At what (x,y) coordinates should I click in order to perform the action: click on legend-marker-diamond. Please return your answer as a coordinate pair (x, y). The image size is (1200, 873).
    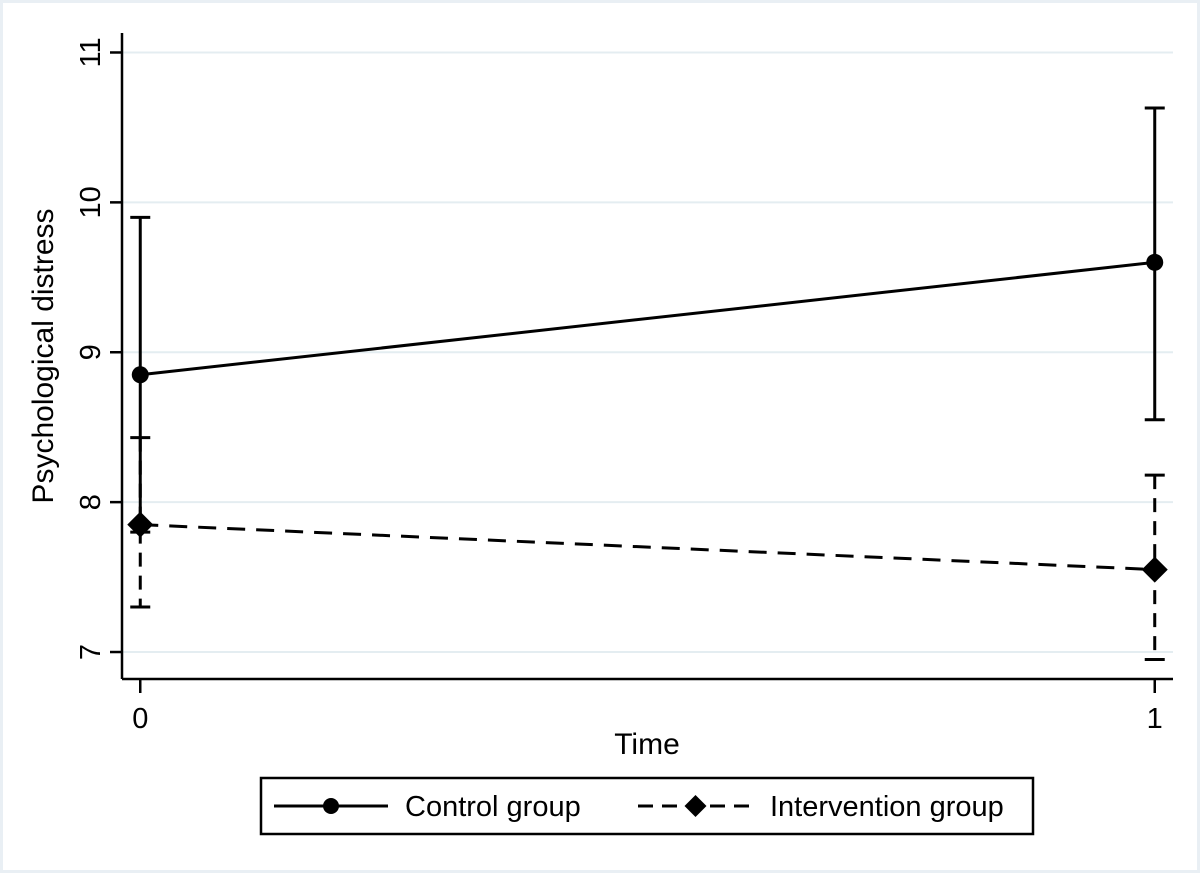
    Looking at the image, I should click on (695, 806).